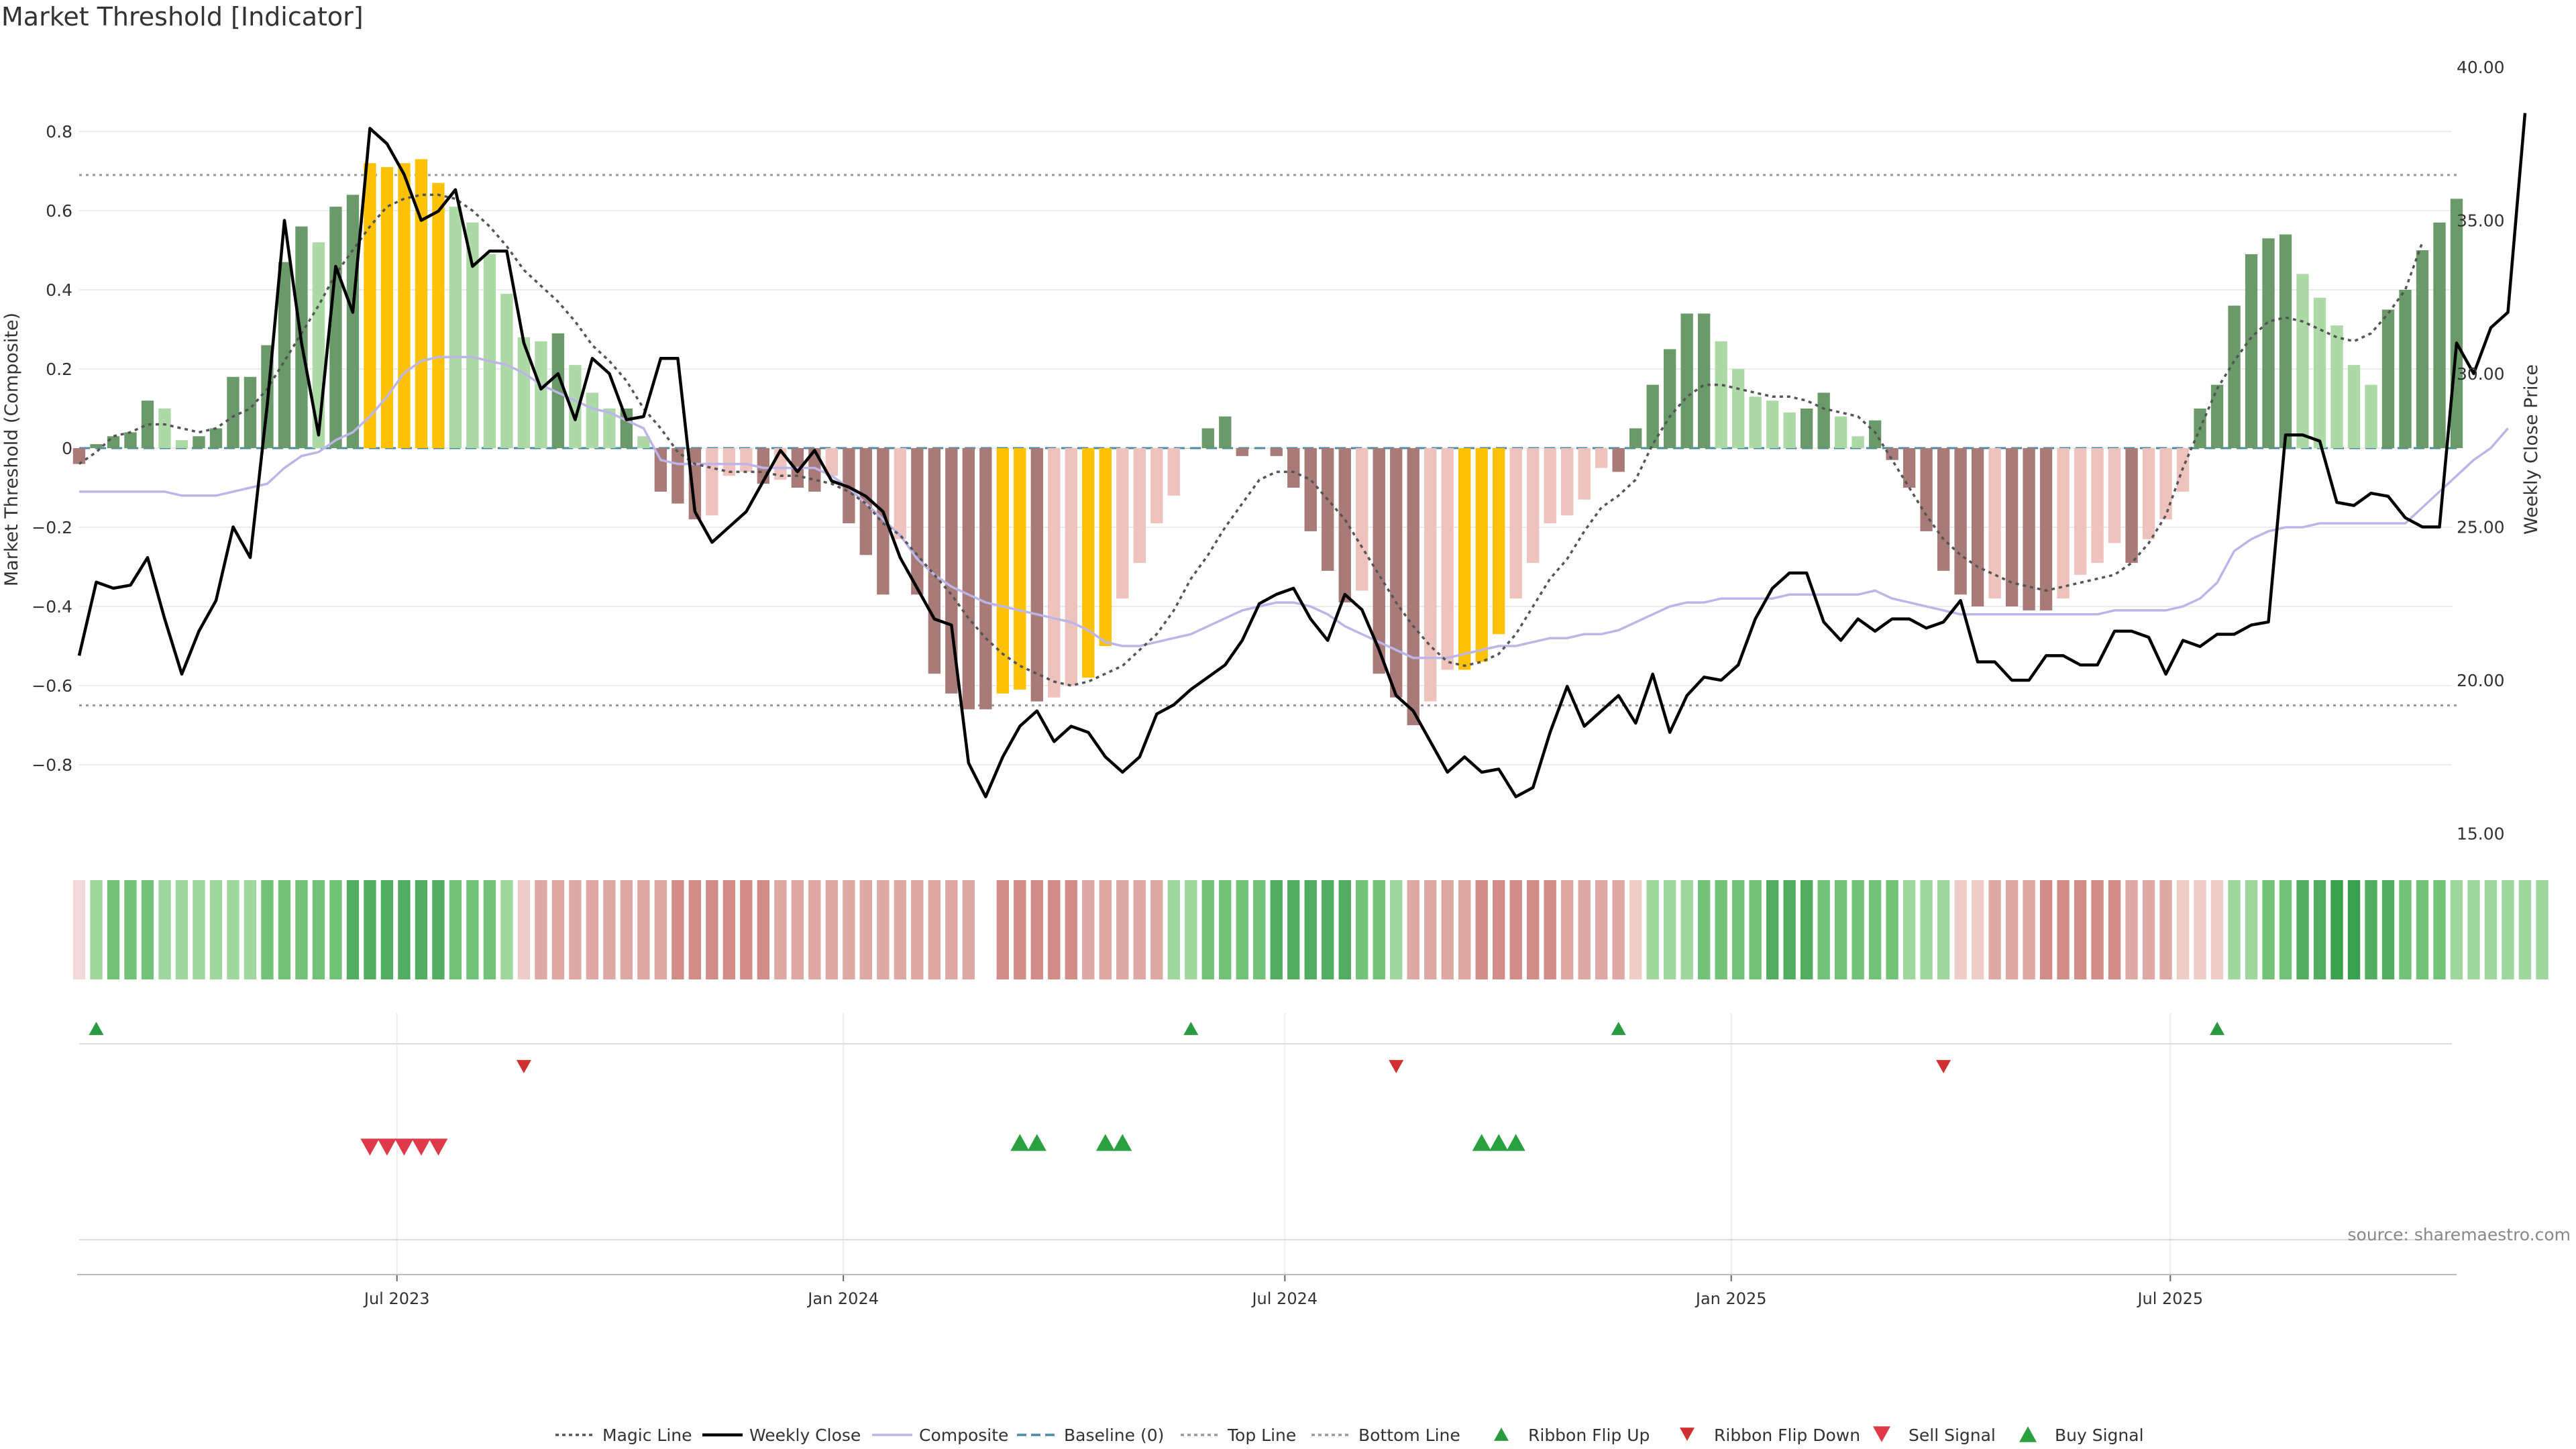 Image resolution: width=2576 pixels, height=1449 pixels. Describe the element at coordinates (842, 1298) in the screenshot. I see `x-tick-label: Jan 2024` at that location.